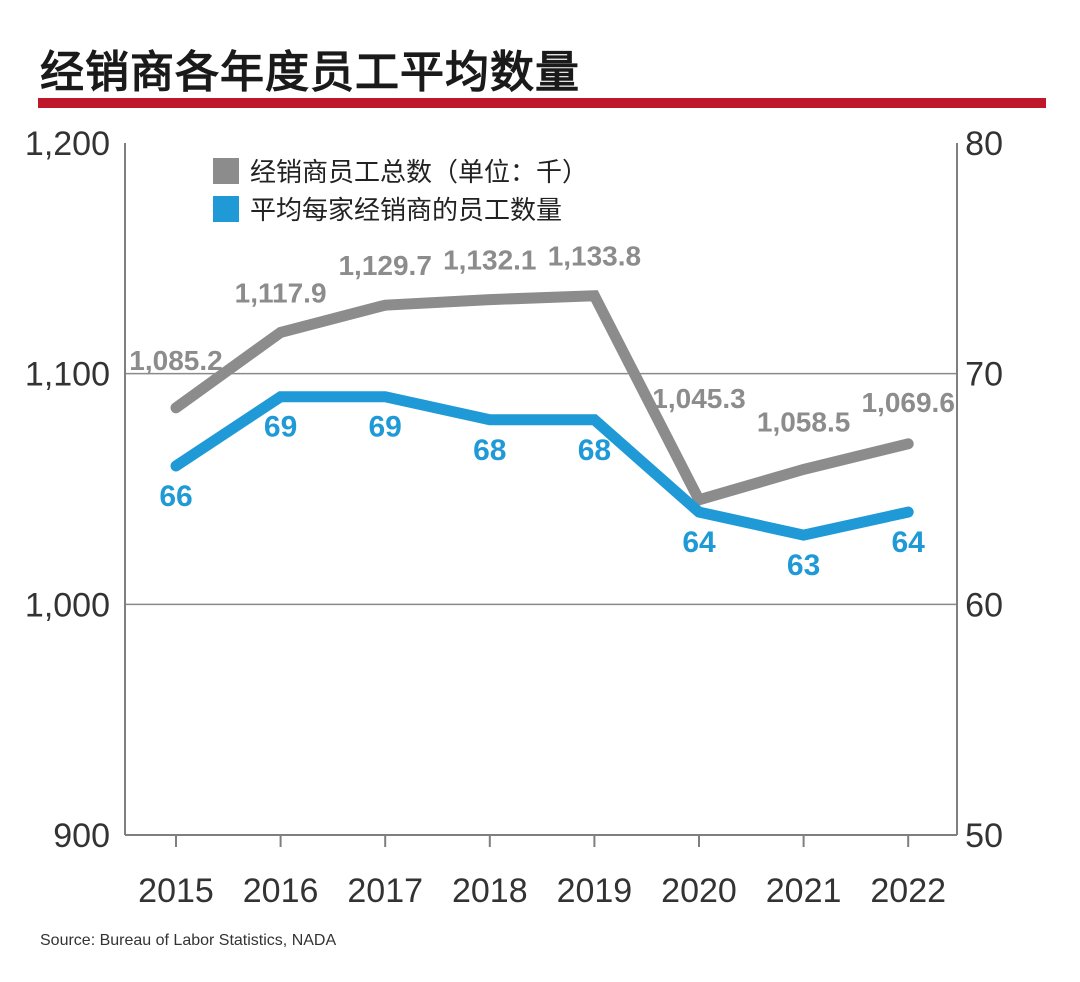 This screenshot has height=982, width=1080. Describe the element at coordinates (908, 891) in the screenshot. I see `x-tick-label: 2022` at that location.